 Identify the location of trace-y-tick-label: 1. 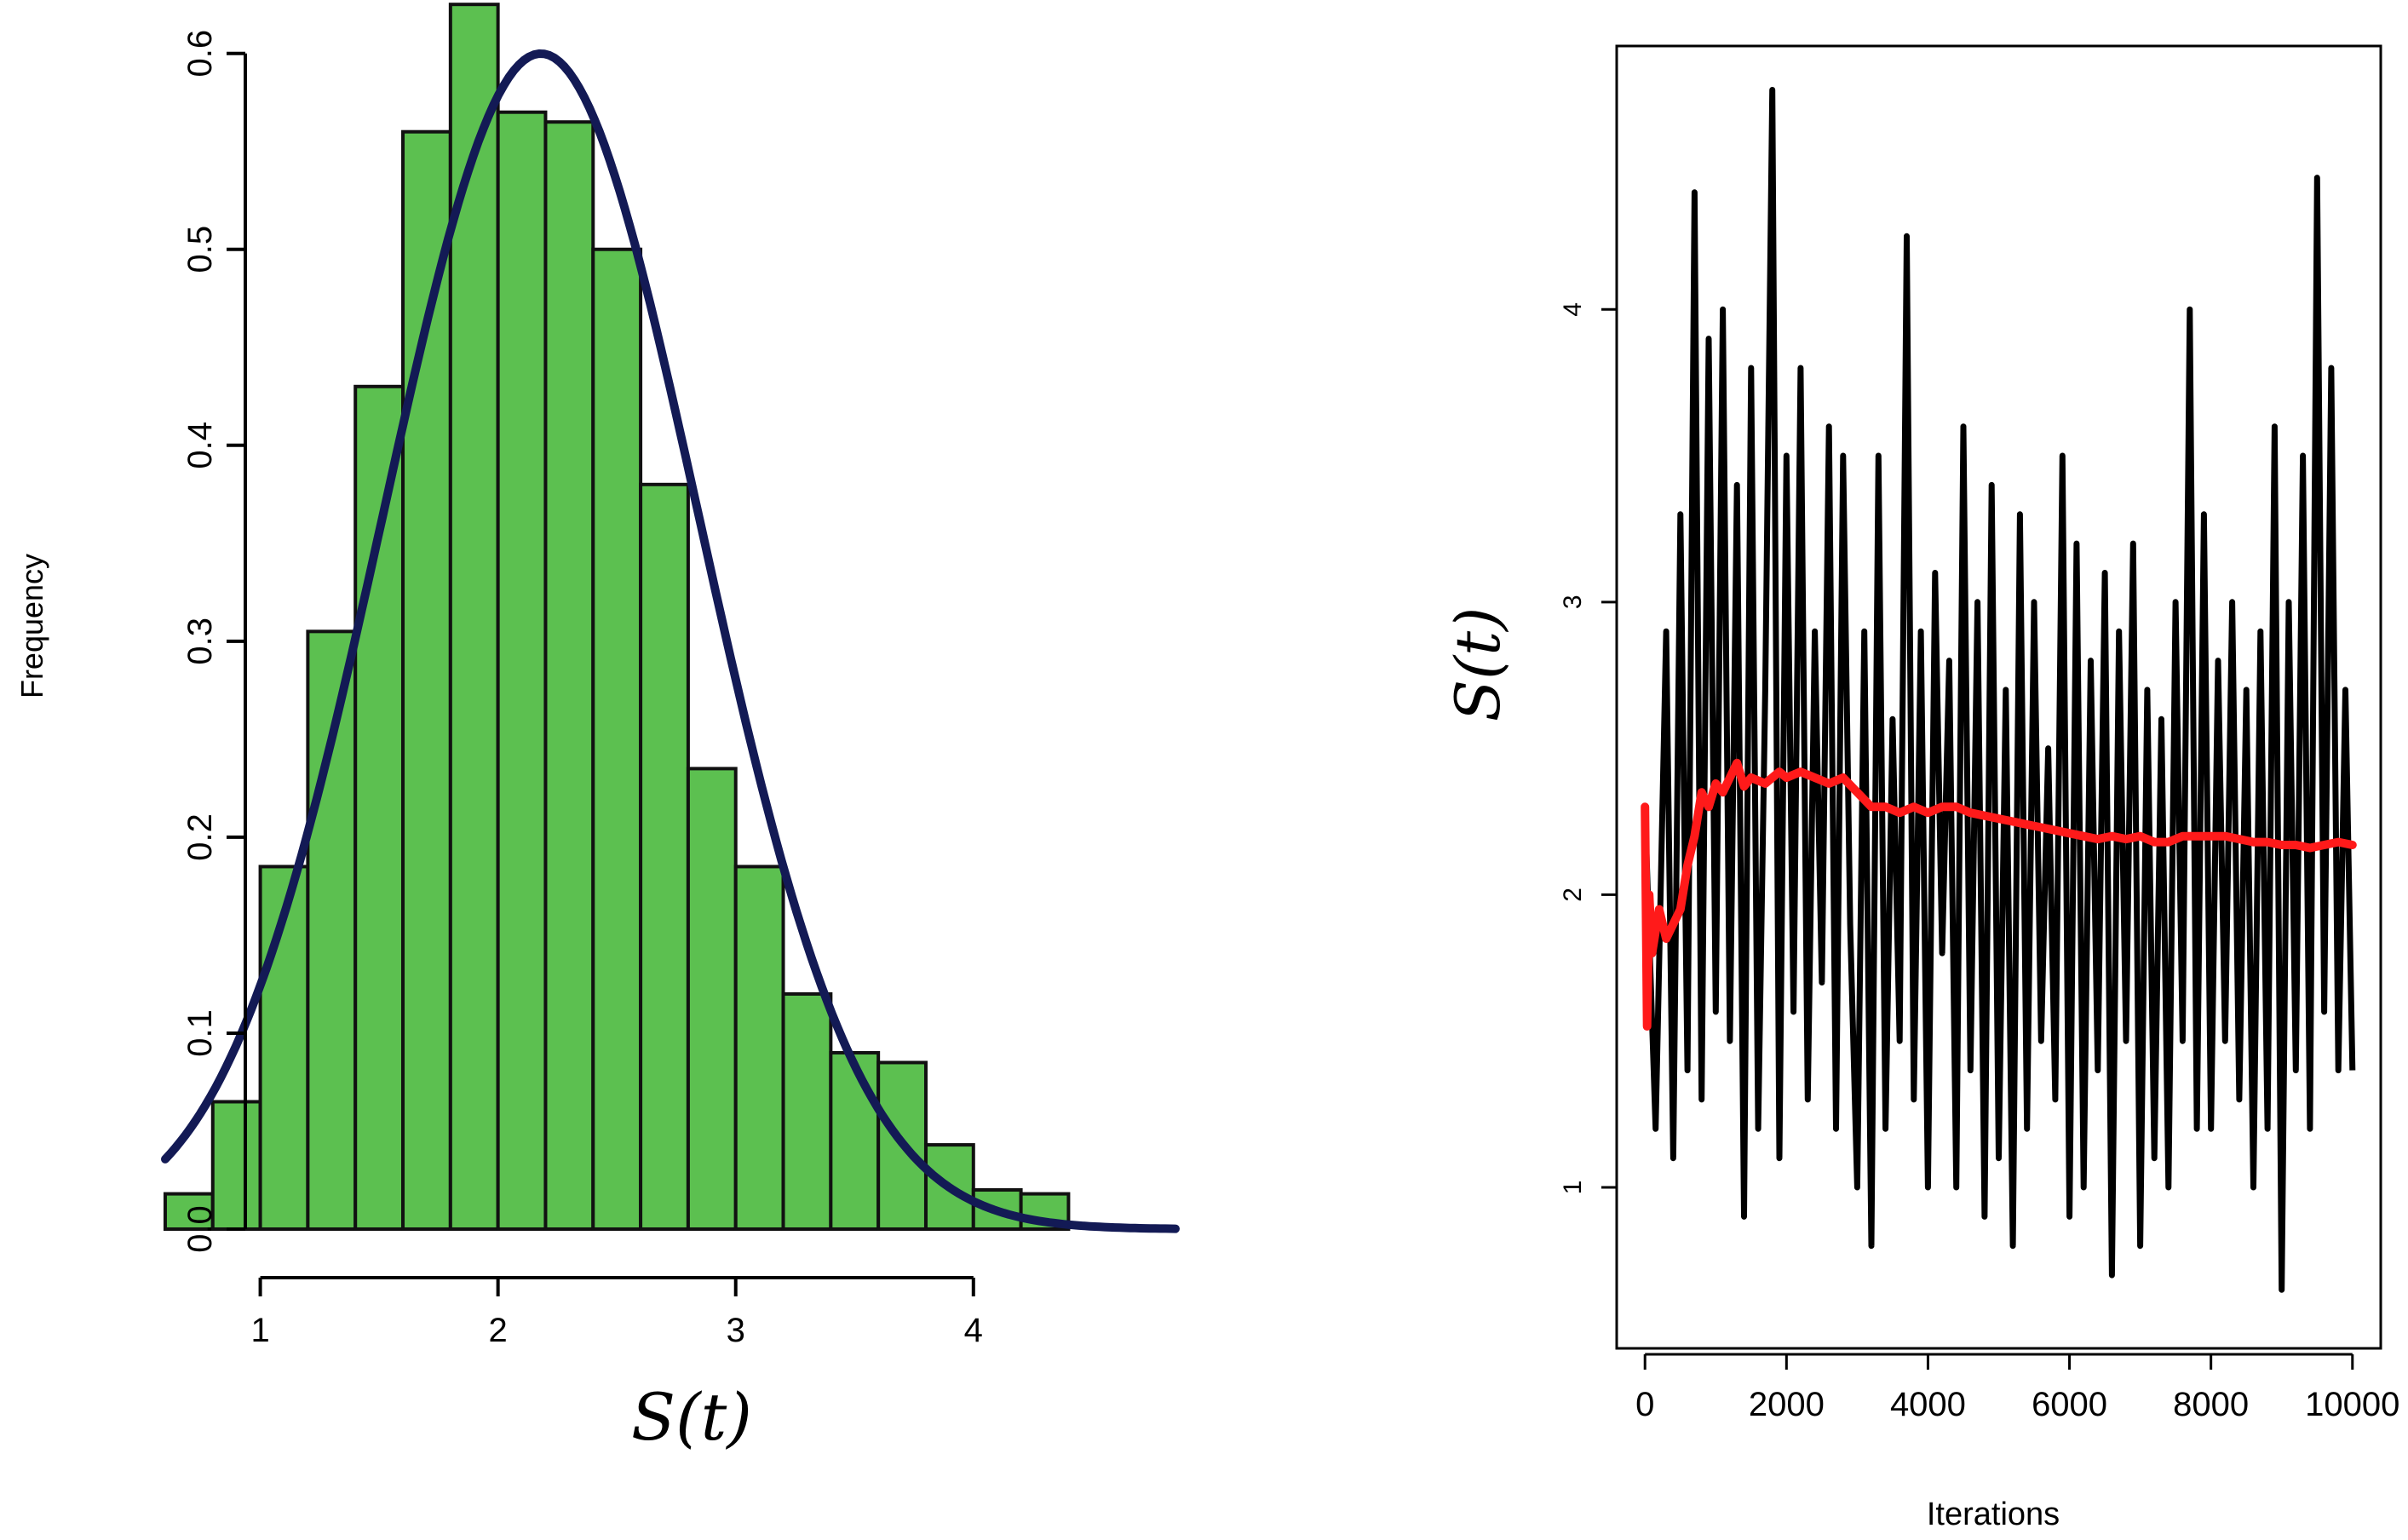
(1573, 1188).